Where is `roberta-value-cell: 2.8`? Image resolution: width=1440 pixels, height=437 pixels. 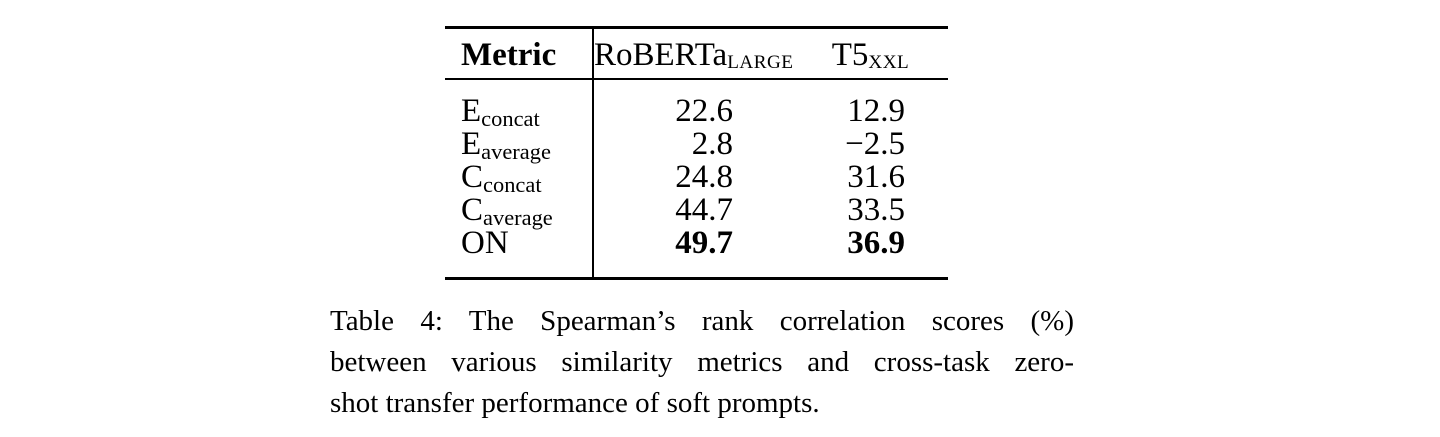
roberta-value-cell: 2.8 is located at coordinates (712, 143).